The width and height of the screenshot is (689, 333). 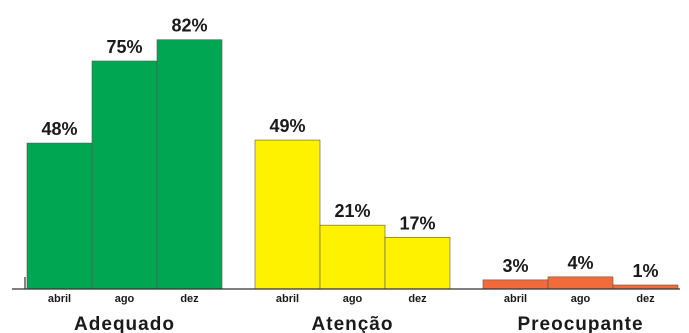 I want to click on bar-adequado-dez, so click(x=189, y=164).